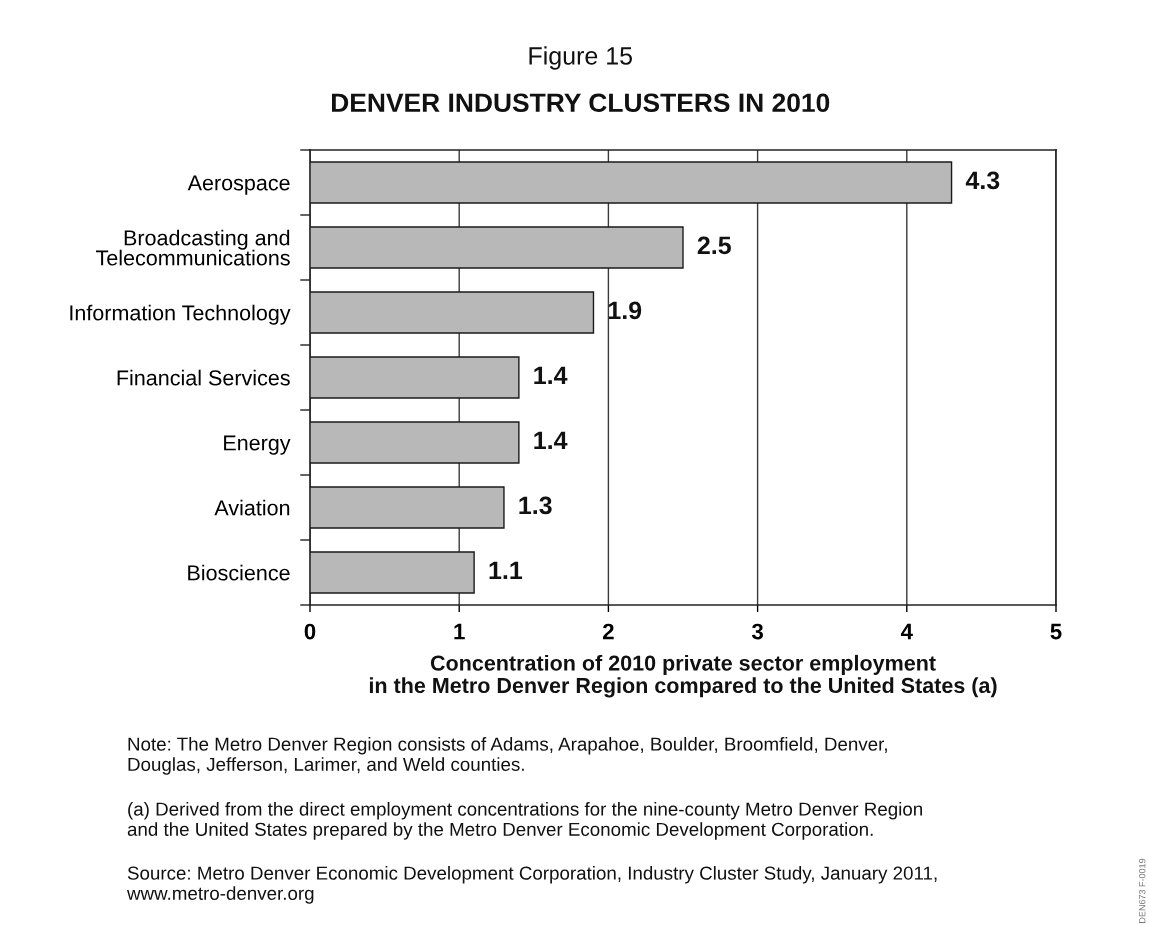 Image resolution: width=1149 pixels, height=941 pixels. Describe the element at coordinates (1142, 890) in the screenshot. I see `text: DEN673 F-0019` at that location.